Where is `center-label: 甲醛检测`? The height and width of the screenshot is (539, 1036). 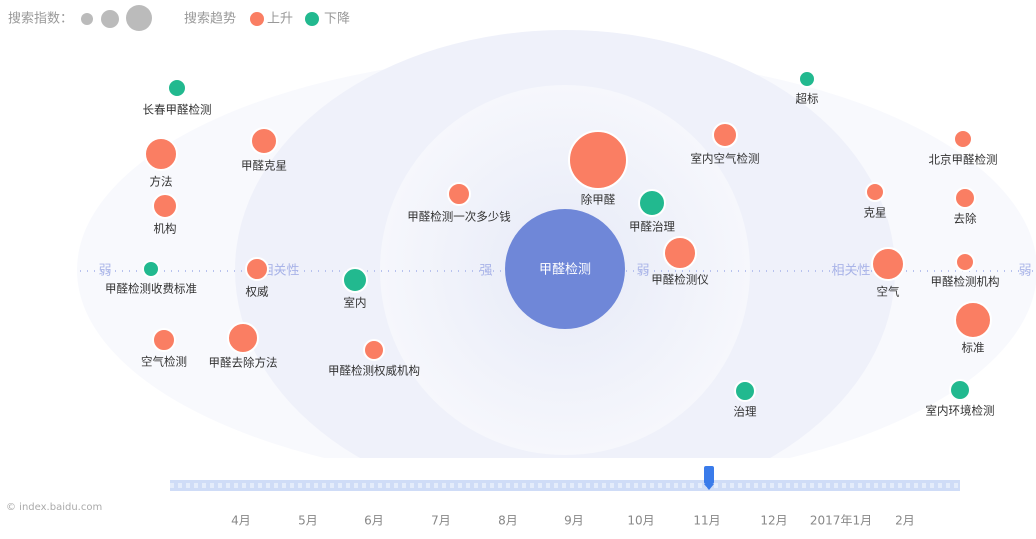
center-label: 甲醛检测 is located at coordinates (565, 270).